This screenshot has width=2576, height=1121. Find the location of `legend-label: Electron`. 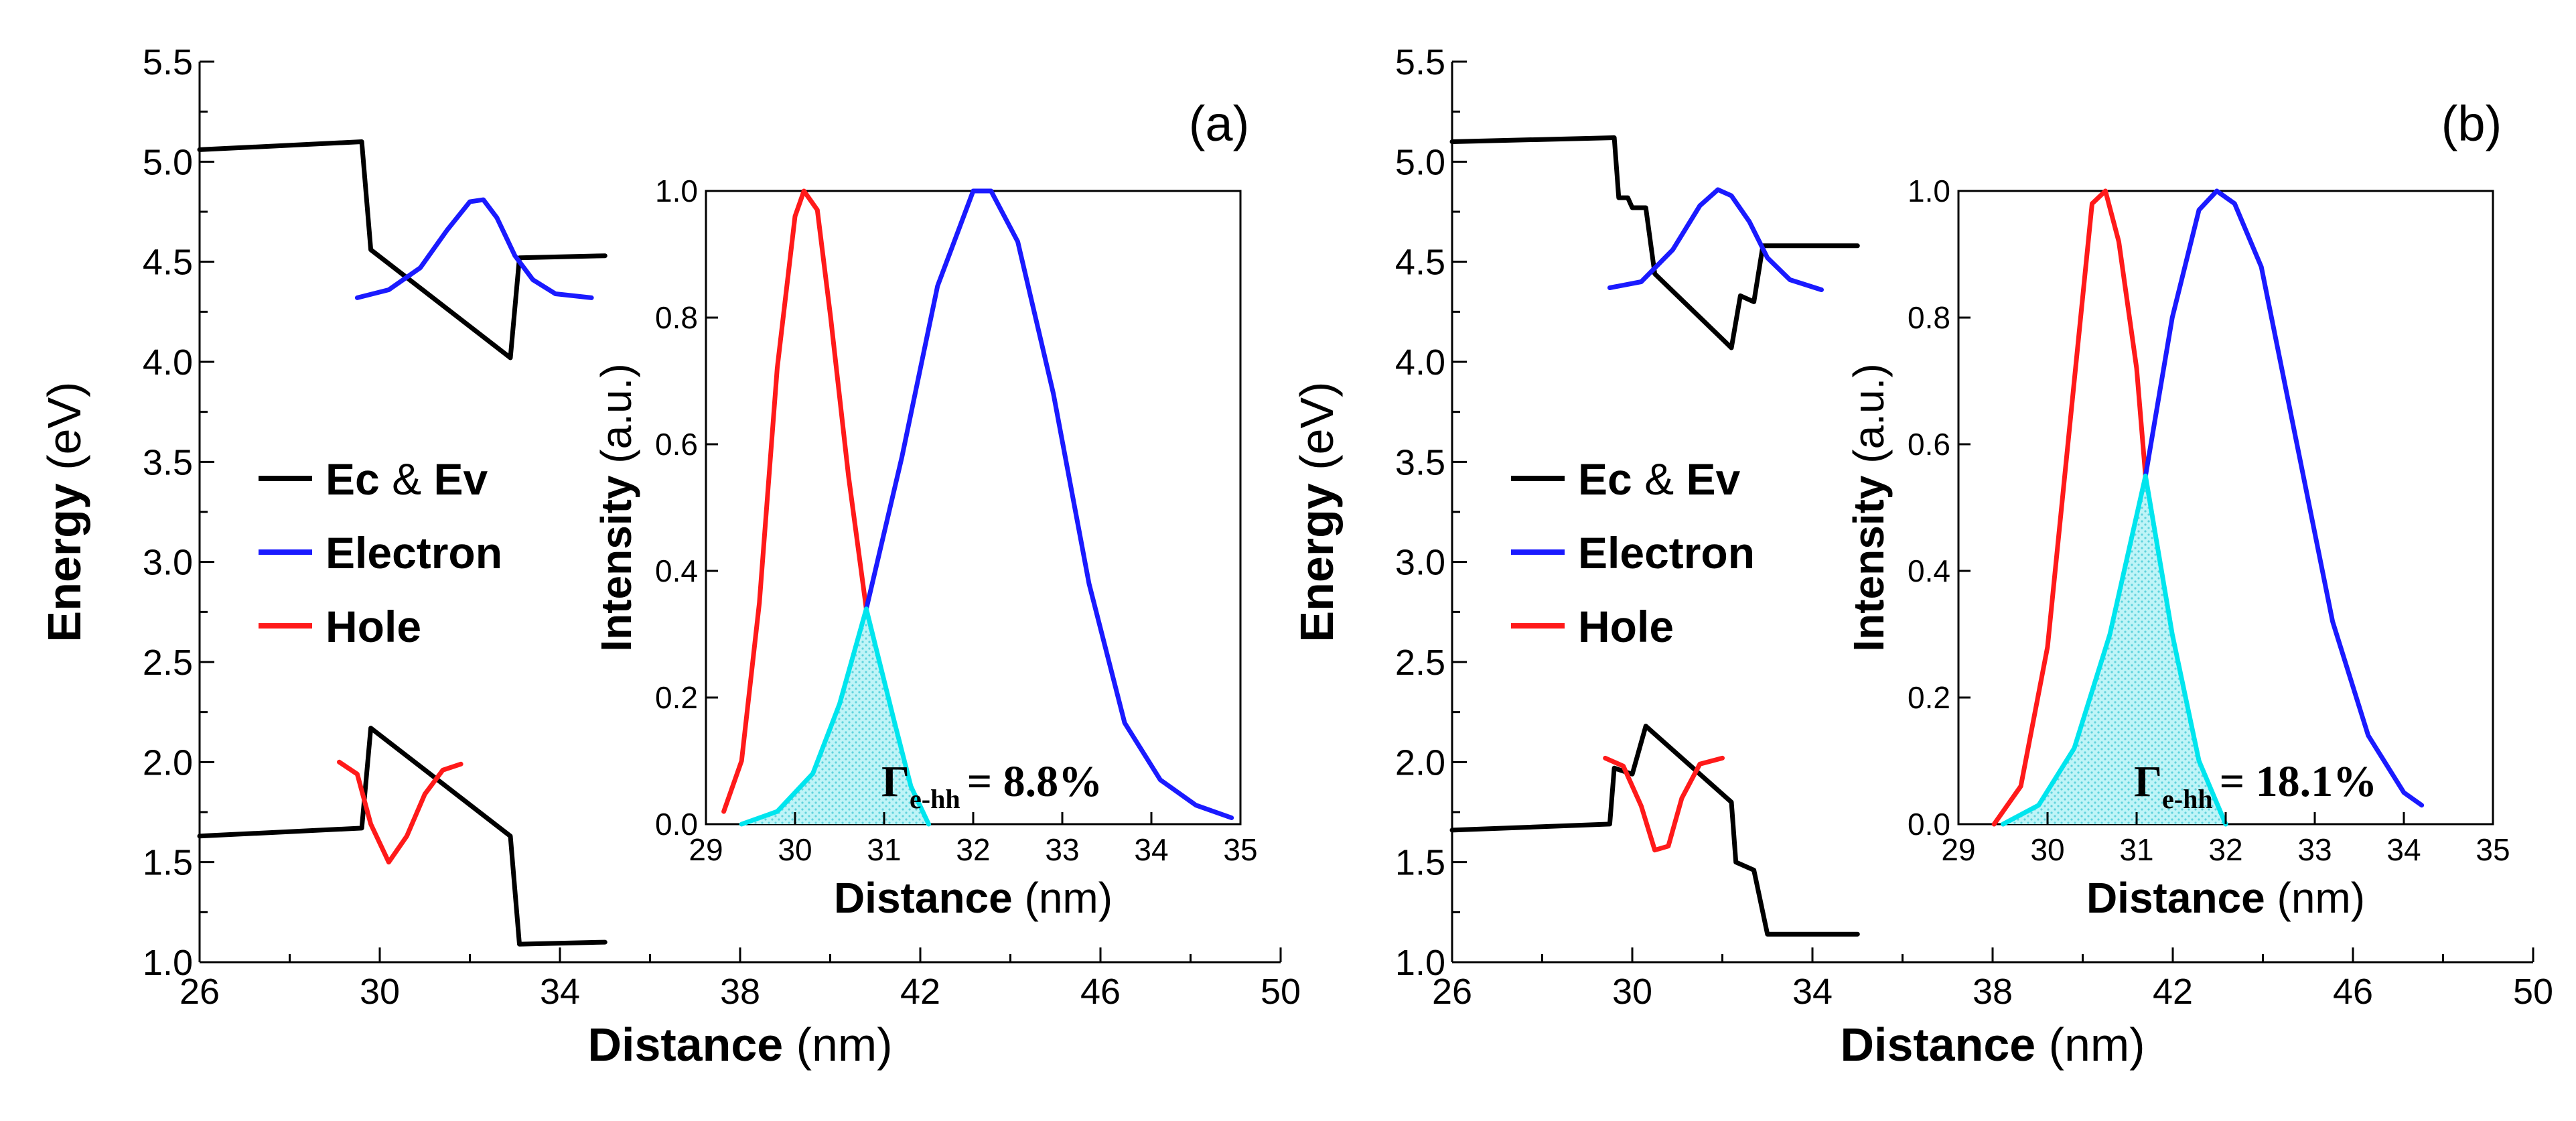

legend-label: Electron is located at coordinates (414, 553).